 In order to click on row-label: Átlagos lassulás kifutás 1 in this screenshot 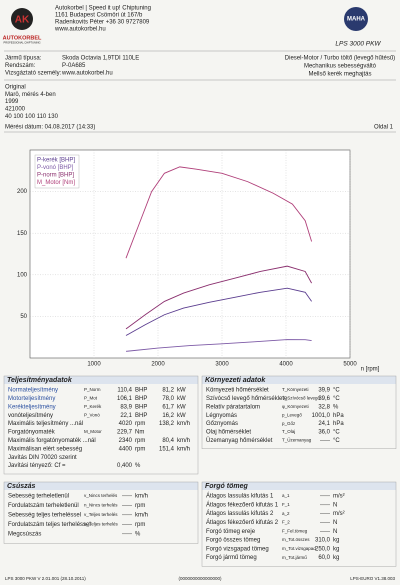, I will do `click(240, 496)`.